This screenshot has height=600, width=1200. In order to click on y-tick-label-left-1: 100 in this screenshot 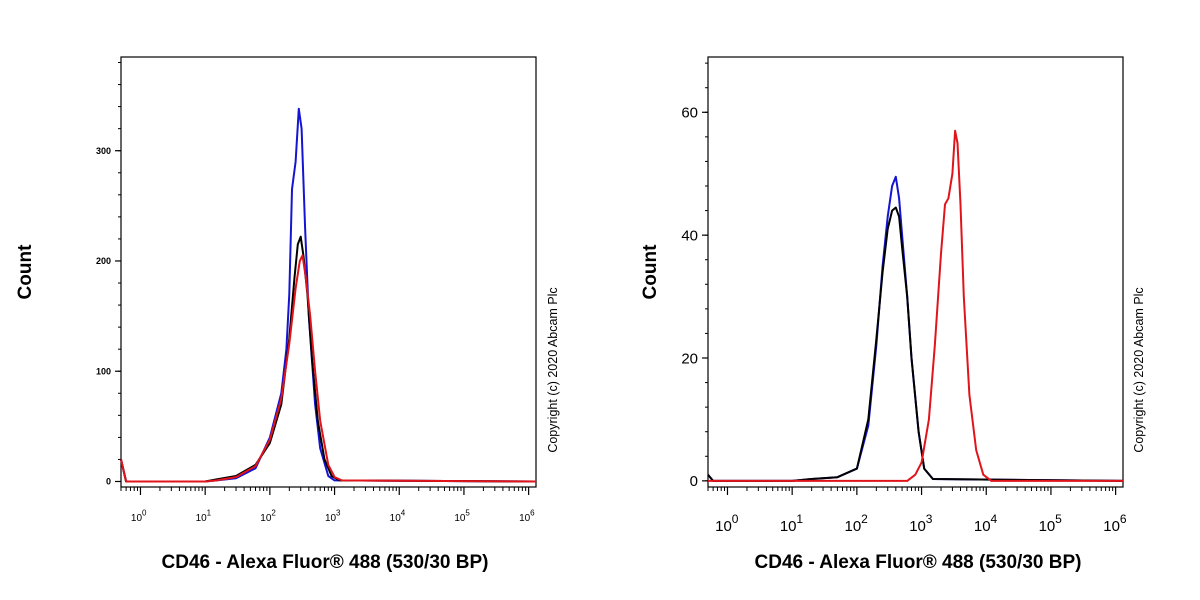, I will do `click(103, 371)`.